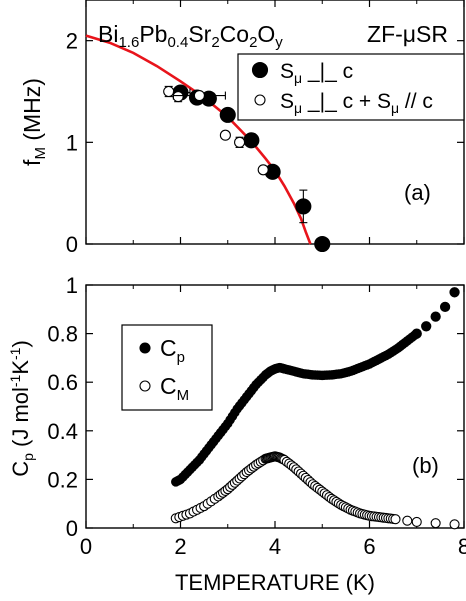 This screenshot has height=601, width=466. I want to click on panel-label-a: (a), so click(417, 192).